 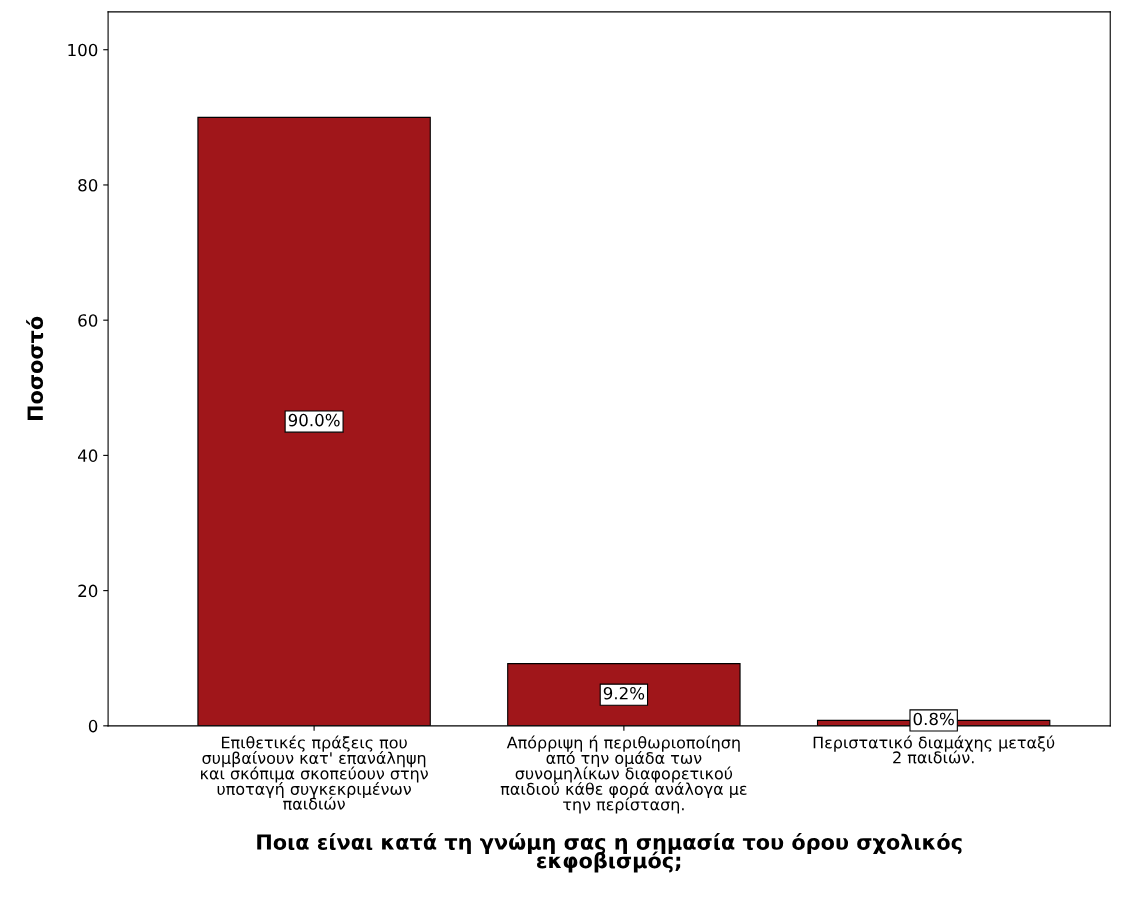 What do you see at coordinates (609, 852) in the screenshot?
I see `x-axis-title: Ποια είναι κατά τη γνώμη σας η σημασία του όρου σχολικός εκφοβισμός;` at bounding box center [609, 852].